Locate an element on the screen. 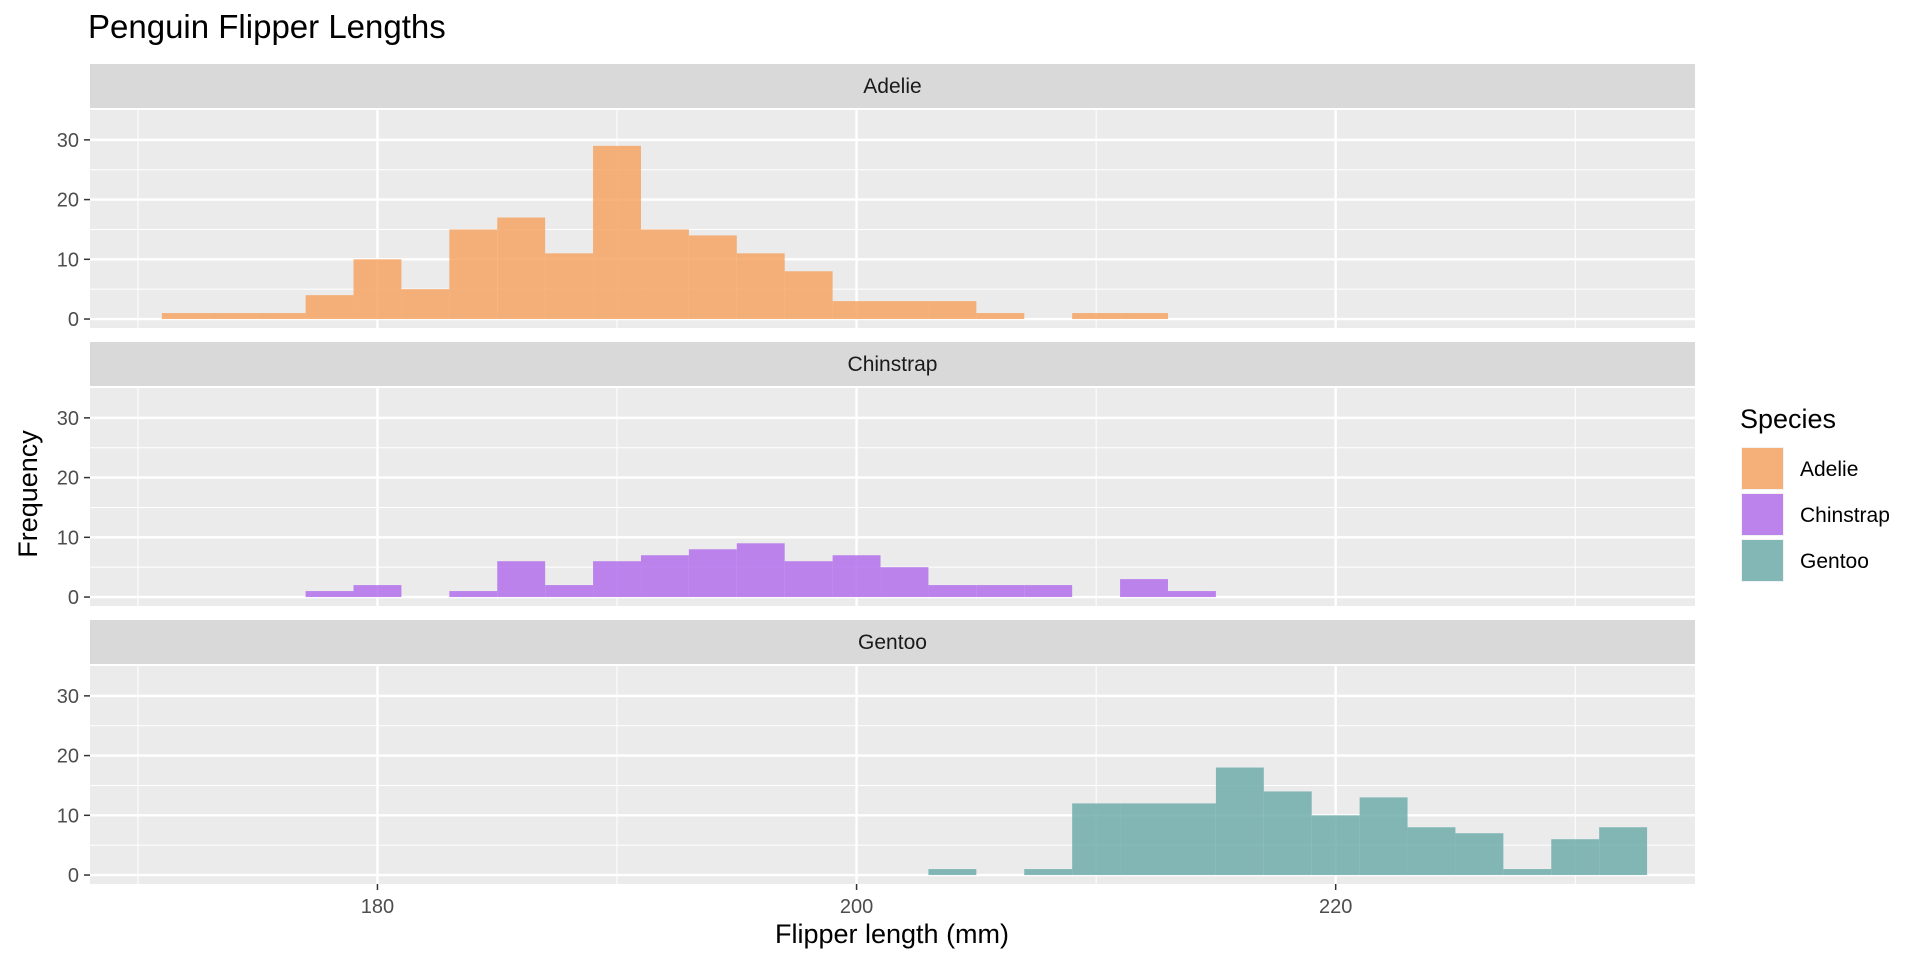 This screenshot has width=1920, height=960. strip-label-chinstrap: Chinstrap is located at coordinates (893, 364).